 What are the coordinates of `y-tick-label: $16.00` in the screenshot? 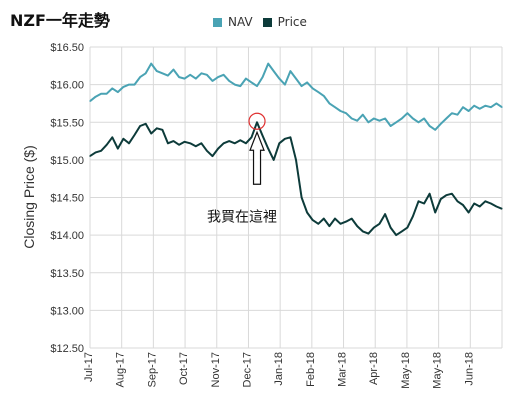 It's located at (67, 86).